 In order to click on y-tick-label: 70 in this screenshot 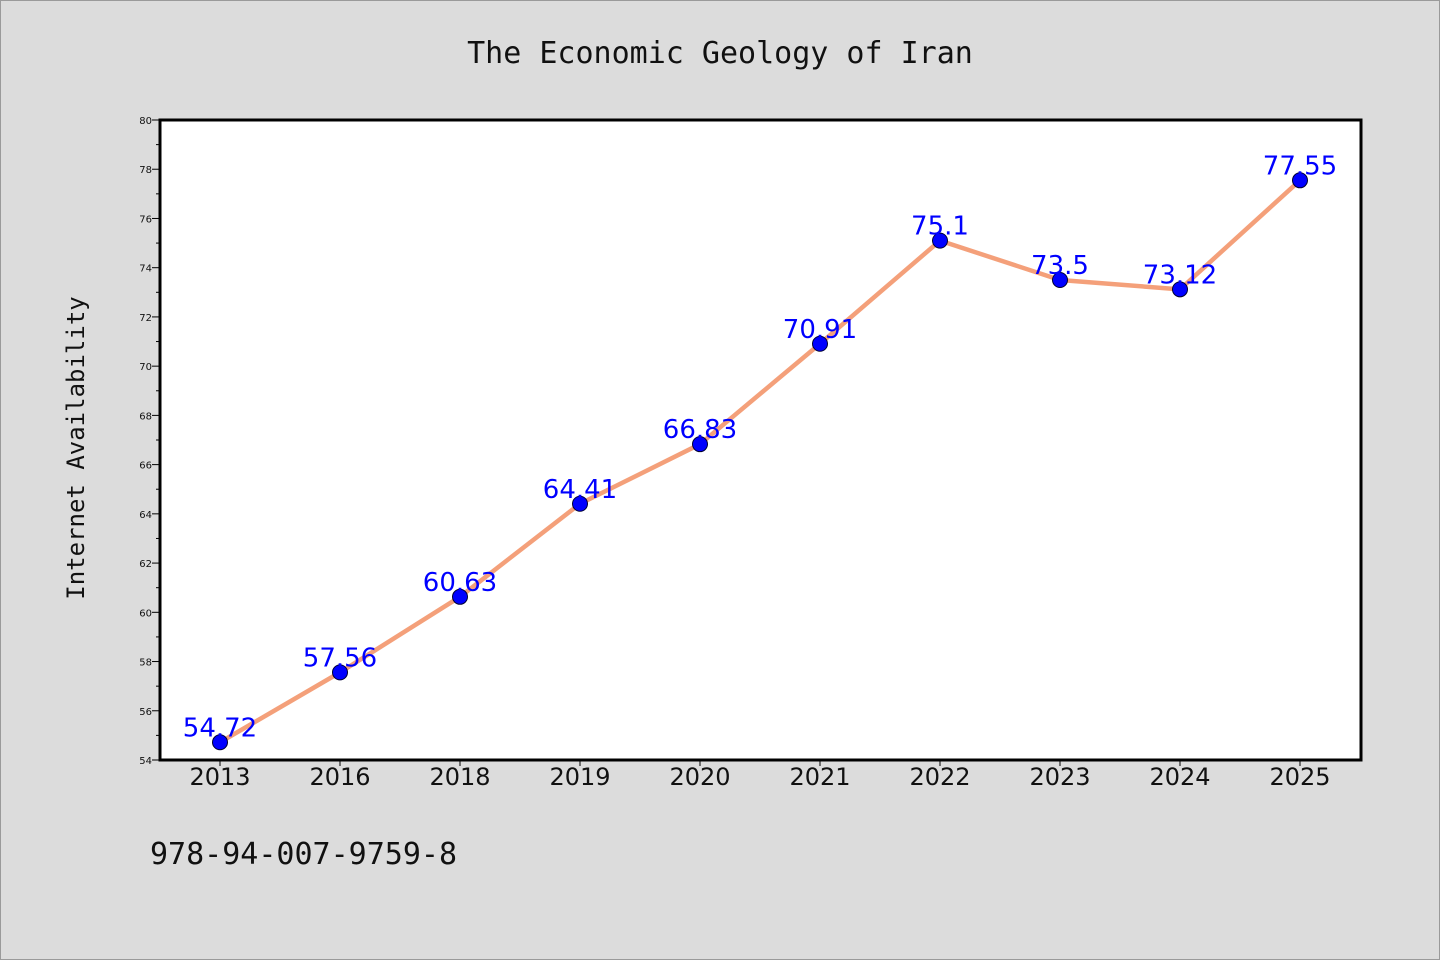, I will do `click(145, 367)`.